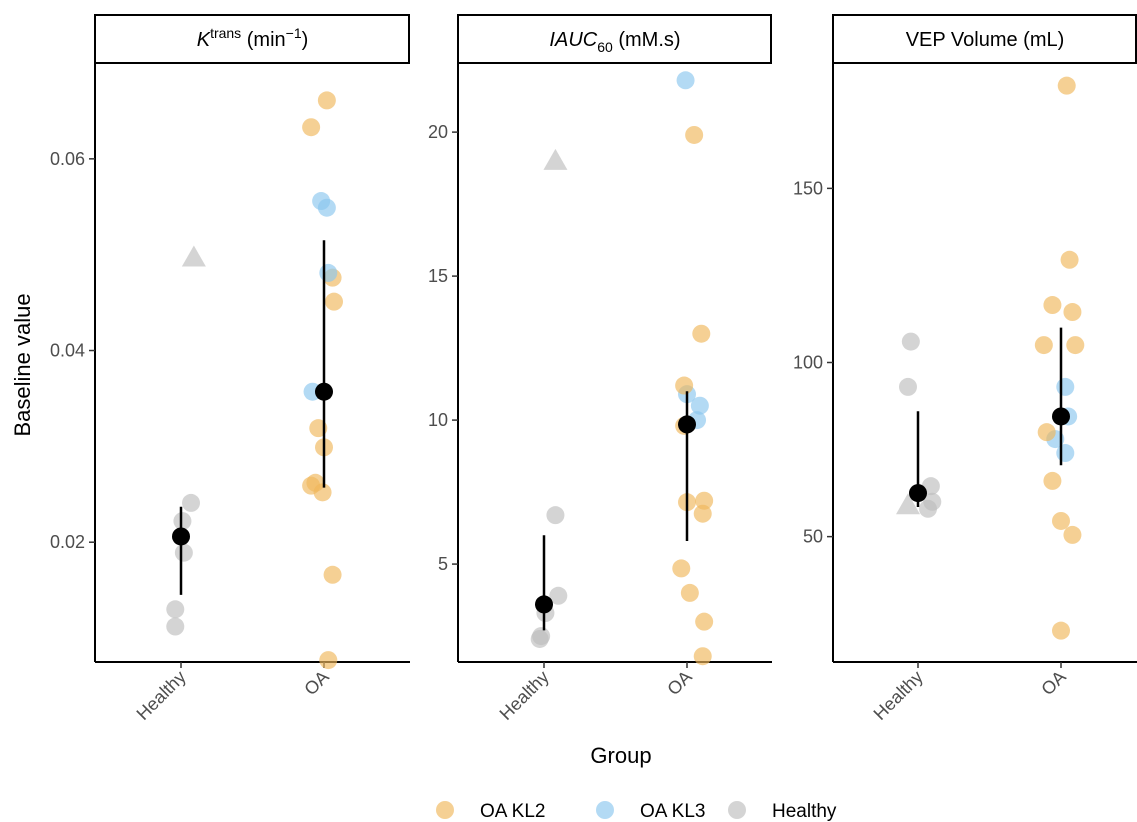  What do you see at coordinates (67, 542) in the screenshot?
I see `y-tick-label: 0.02` at bounding box center [67, 542].